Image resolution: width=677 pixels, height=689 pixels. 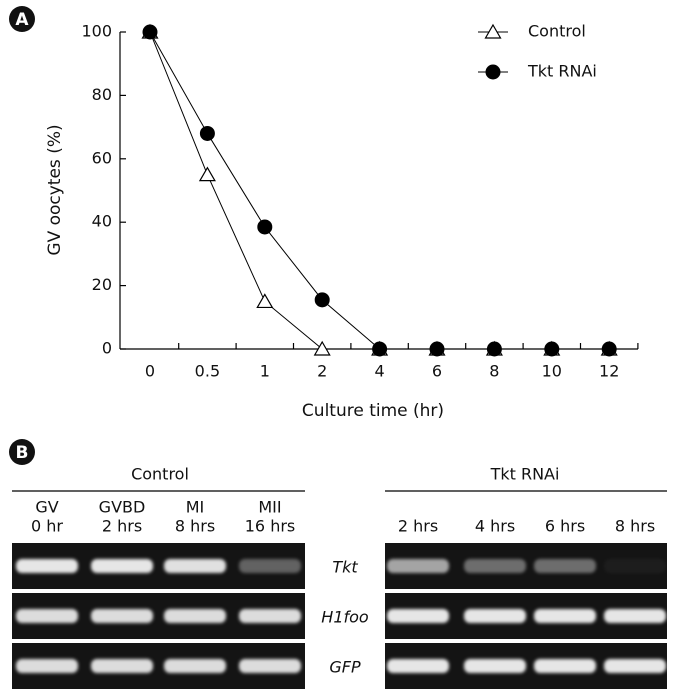 What do you see at coordinates (47, 526) in the screenshot?
I see `lane-label: 0 hr` at bounding box center [47, 526].